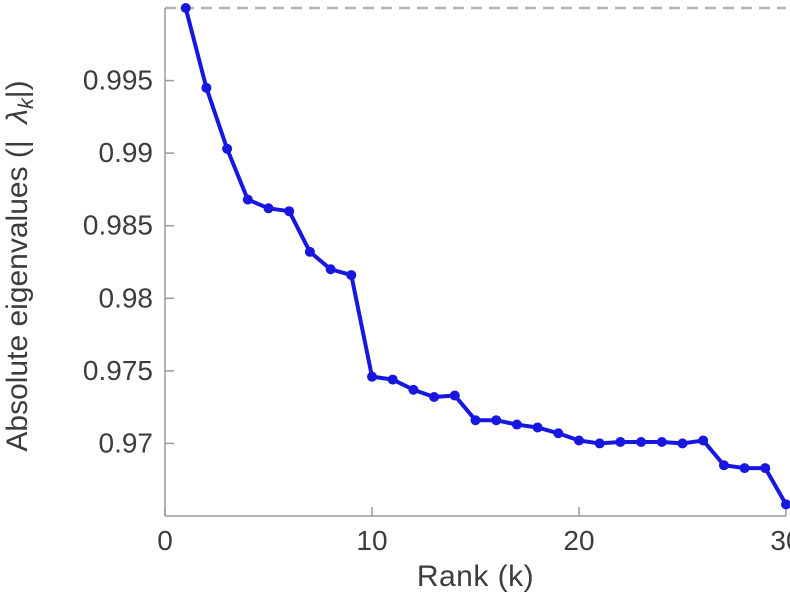 The height and width of the screenshot is (600, 790). What do you see at coordinates (118, 225) in the screenshot?
I see `y-tick-label: 0.985` at bounding box center [118, 225].